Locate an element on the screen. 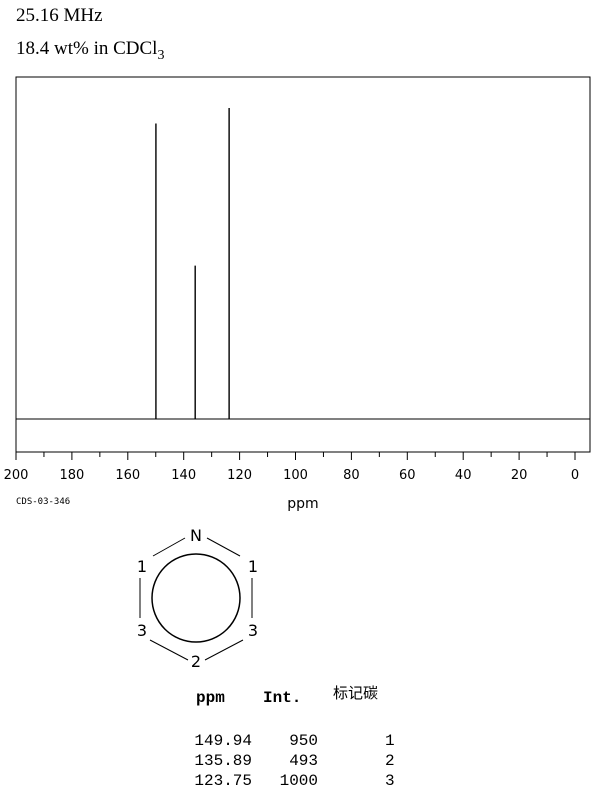  table-cell-carbon: 1 is located at coordinates (390, 741).